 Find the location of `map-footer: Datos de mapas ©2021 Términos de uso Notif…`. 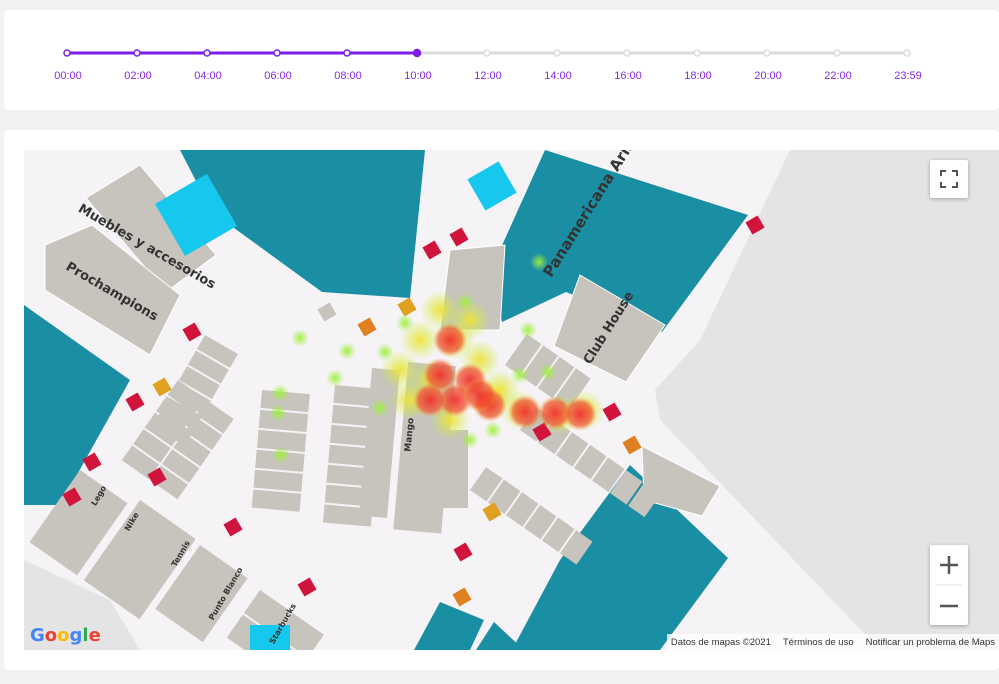

map-footer: Datos de mapas ©2021 Términos de uso Notif… is located at coordinates (832, 642).